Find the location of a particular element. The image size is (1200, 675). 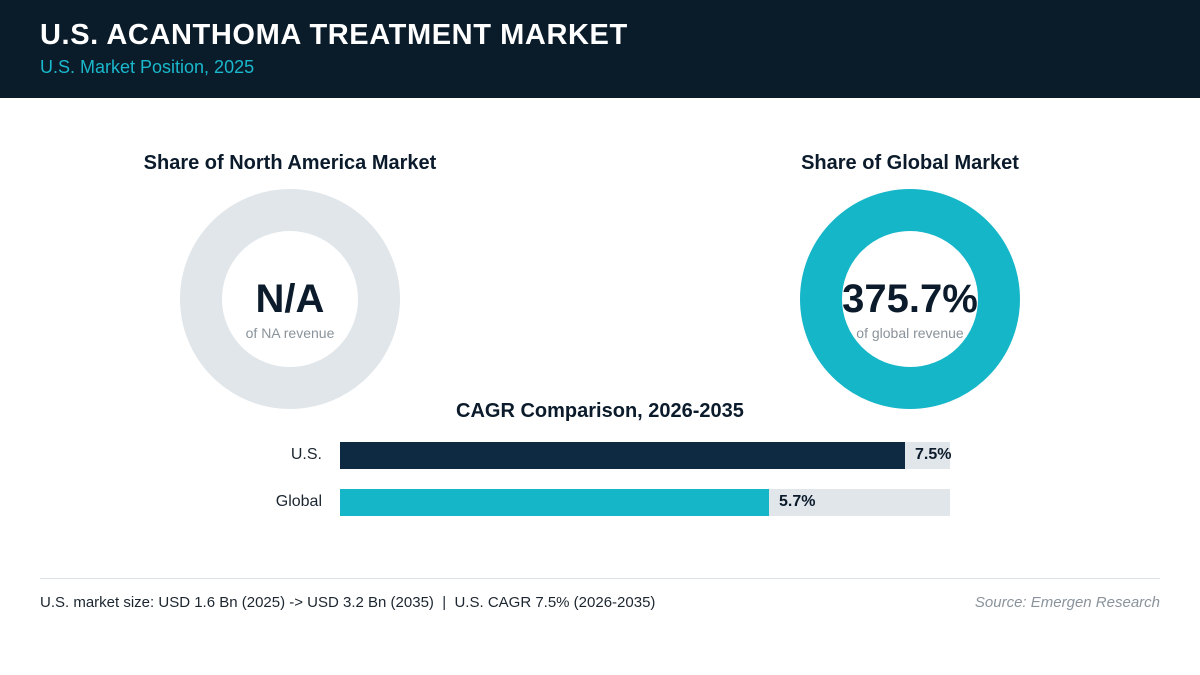

na-share-value: N/A is located at coordinates (290, 299).